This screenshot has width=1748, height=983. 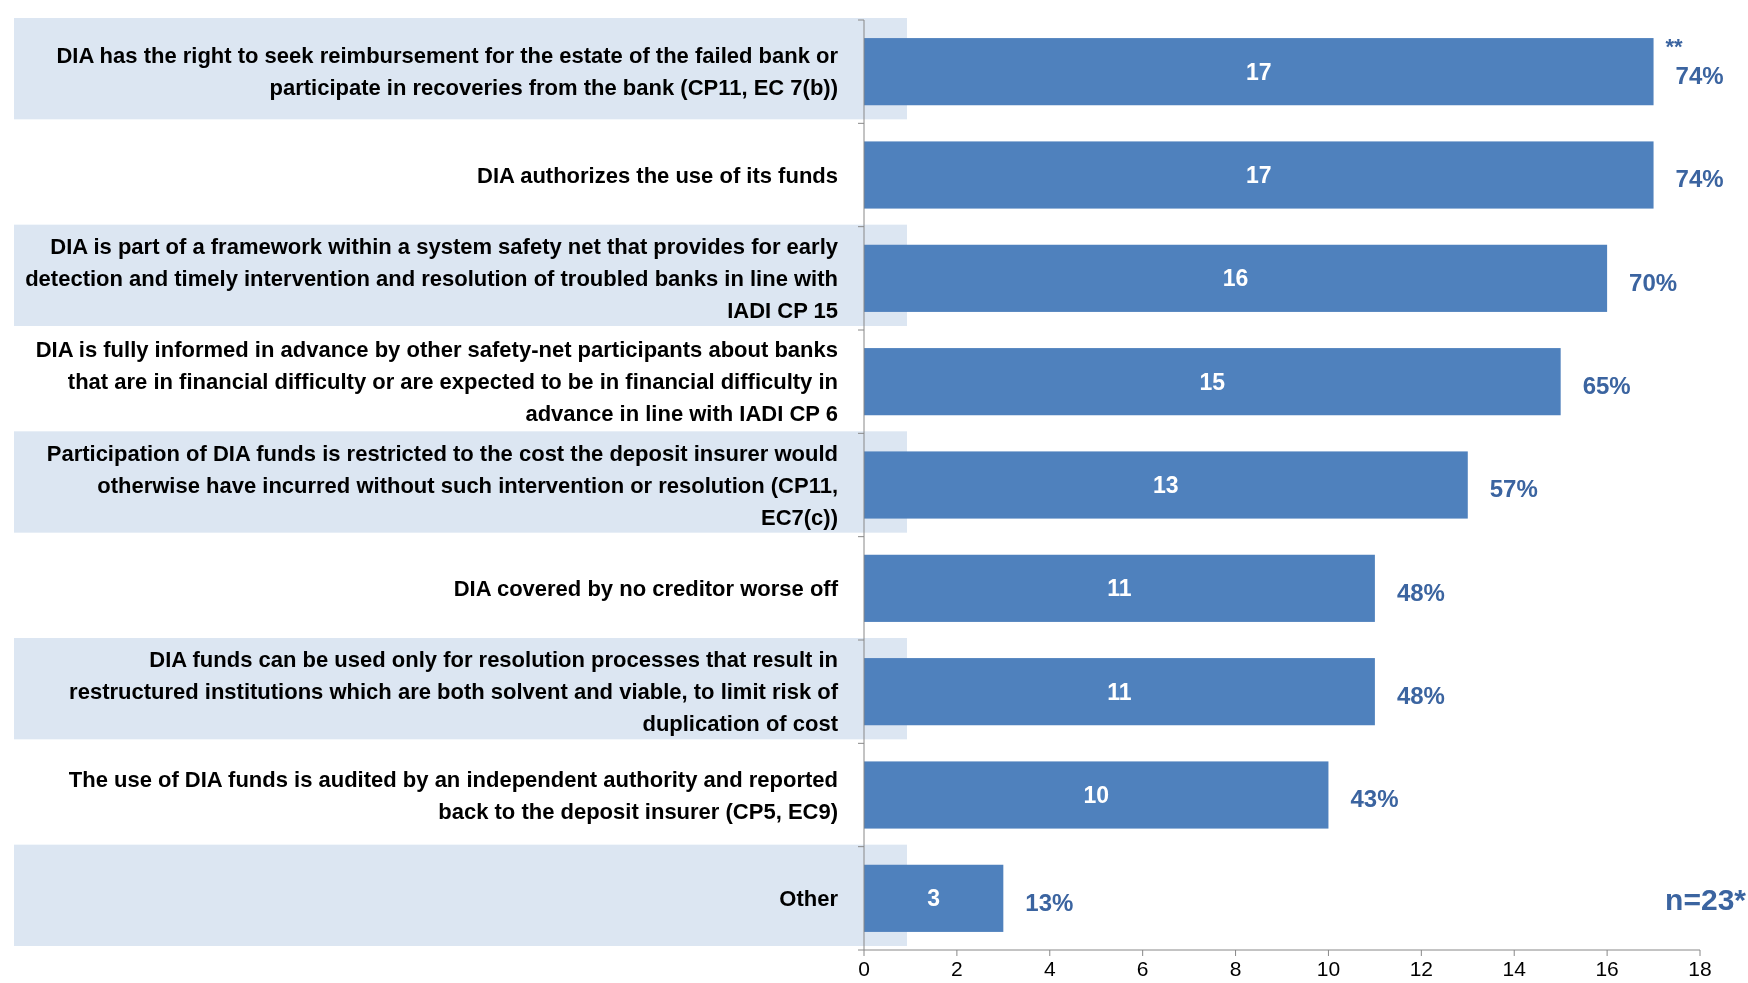 What do you see at coordinates (1653, 282) in the screenshot?
I see `annotation: 70%` at bounding box center [1653, 282].